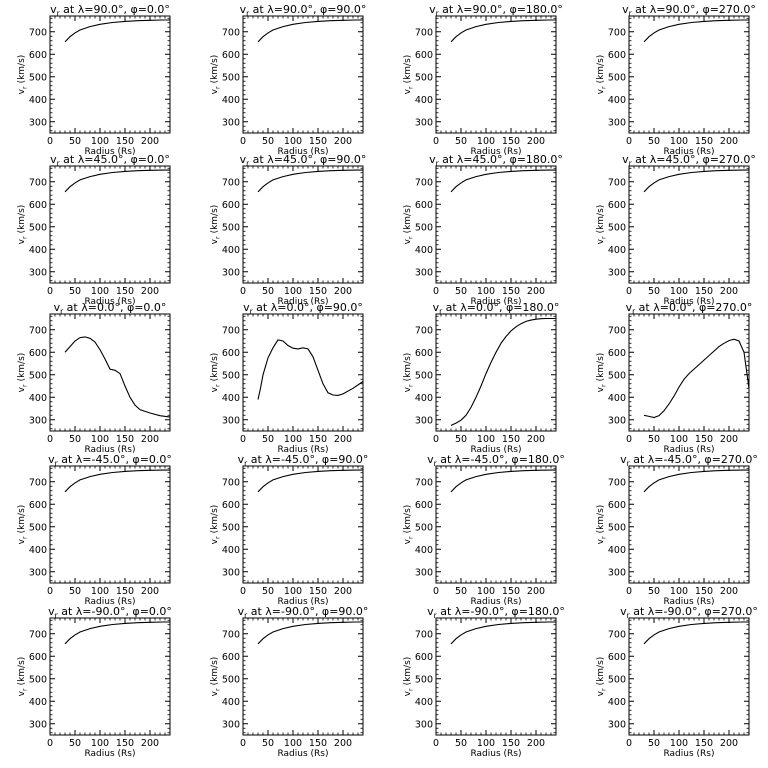 This screenshot has width=768, height=768. What do you see at coordinates (496, 10) in the screenshot?
I see `chart-title: vr at λ=90.0°, φ=180.0°` at bounding box center [496, 10].